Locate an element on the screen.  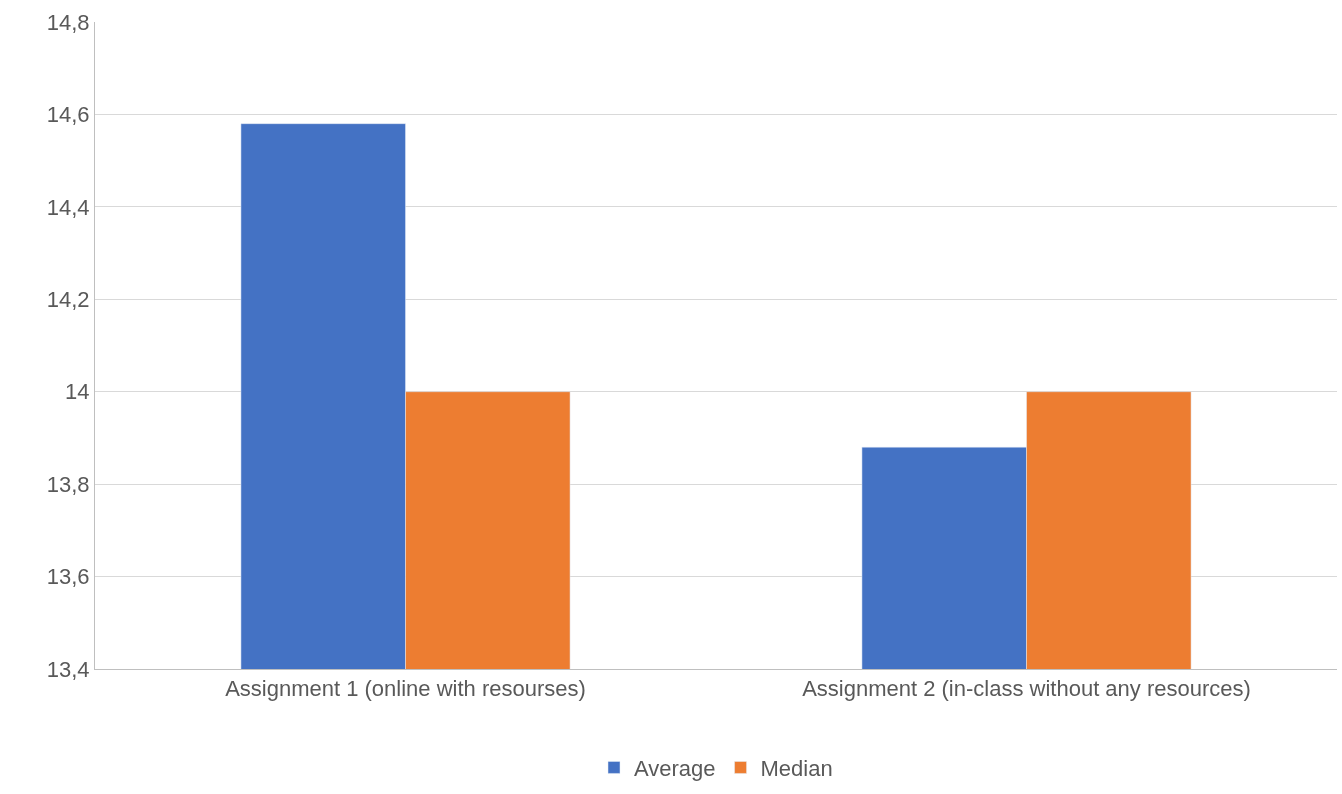
y-tick-label: 13,6 is located at coordinates (68, 577).